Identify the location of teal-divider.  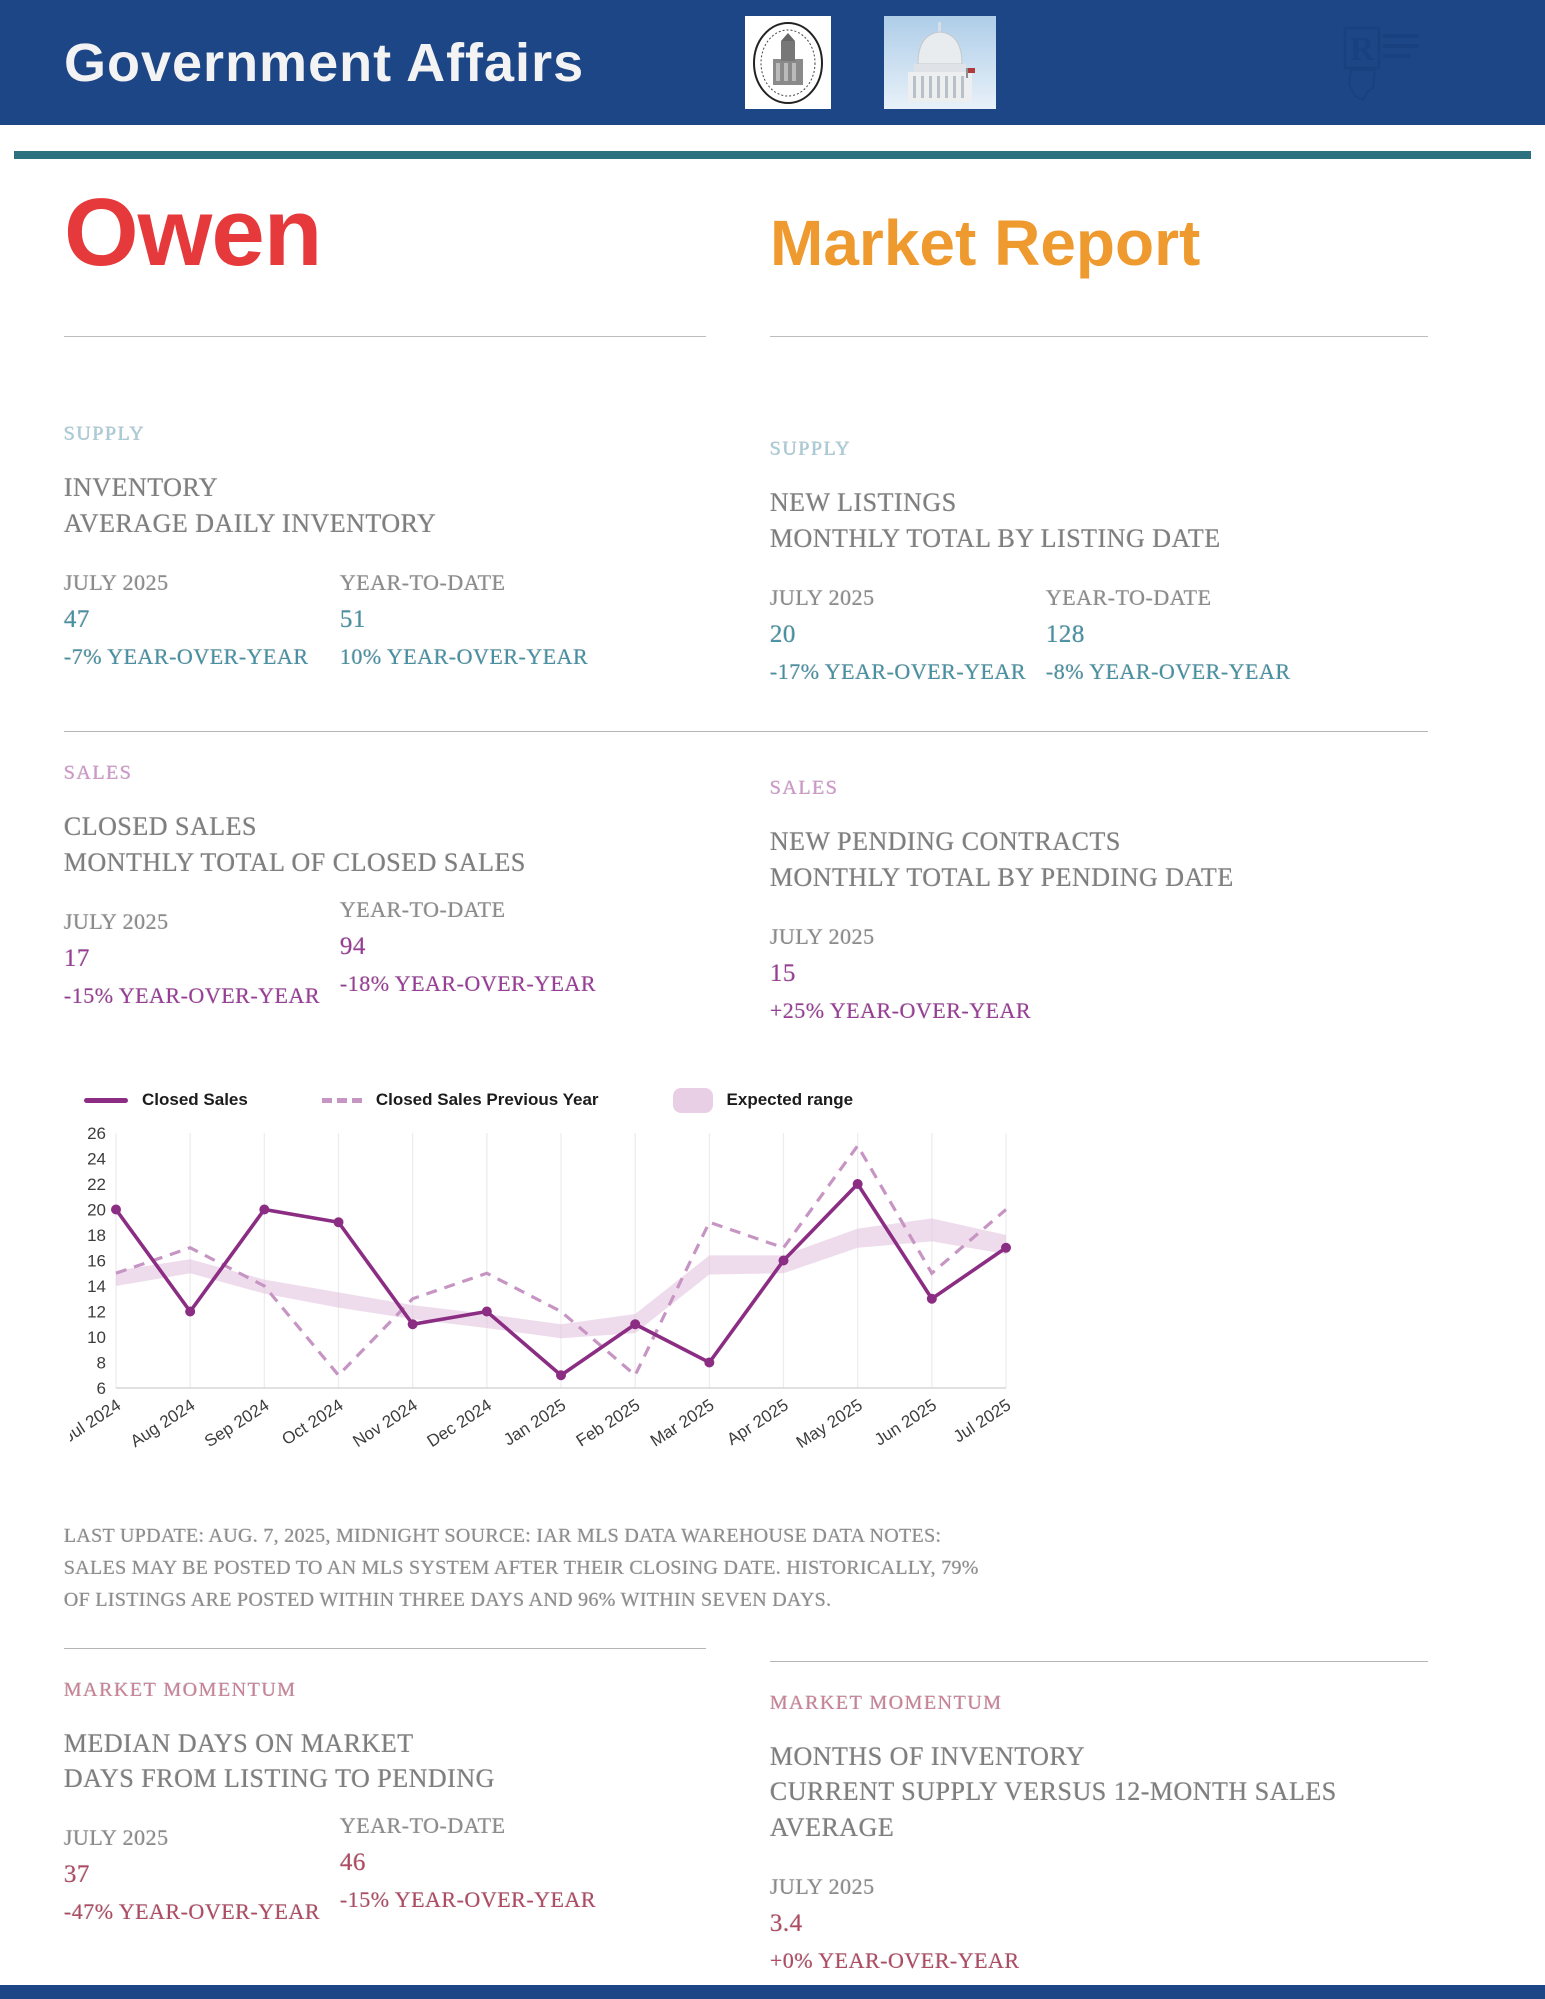
(772, 155).